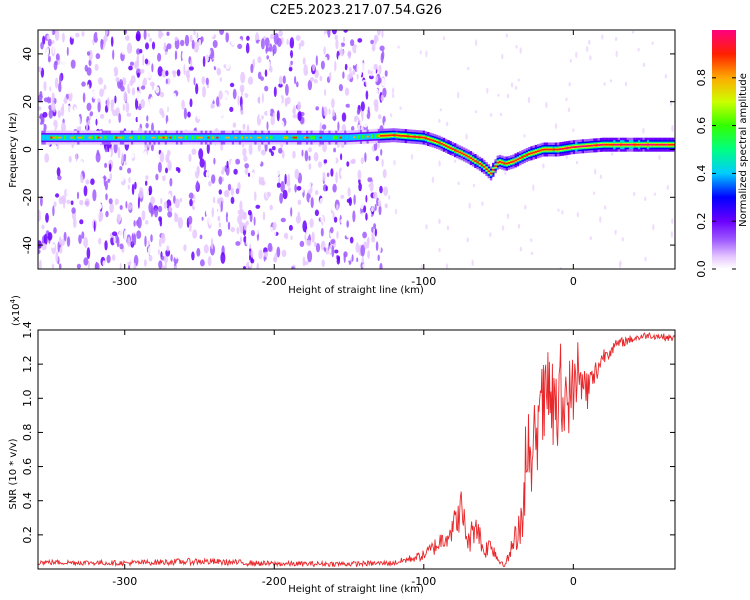  Describe the element at coordinates (724, 149) in the screenshot. I see `colorbar-gradient` at that location.